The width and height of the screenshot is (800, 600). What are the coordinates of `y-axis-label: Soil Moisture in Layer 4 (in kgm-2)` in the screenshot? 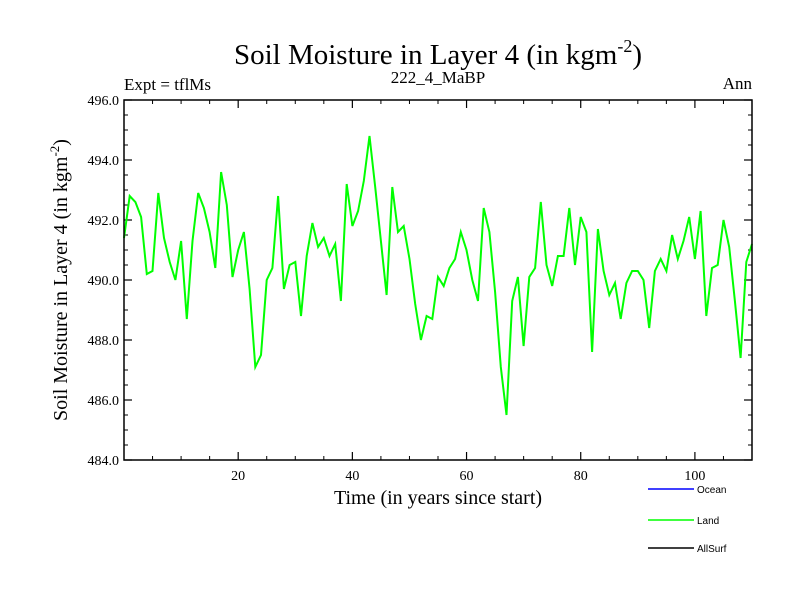 It's located at (59, 280).